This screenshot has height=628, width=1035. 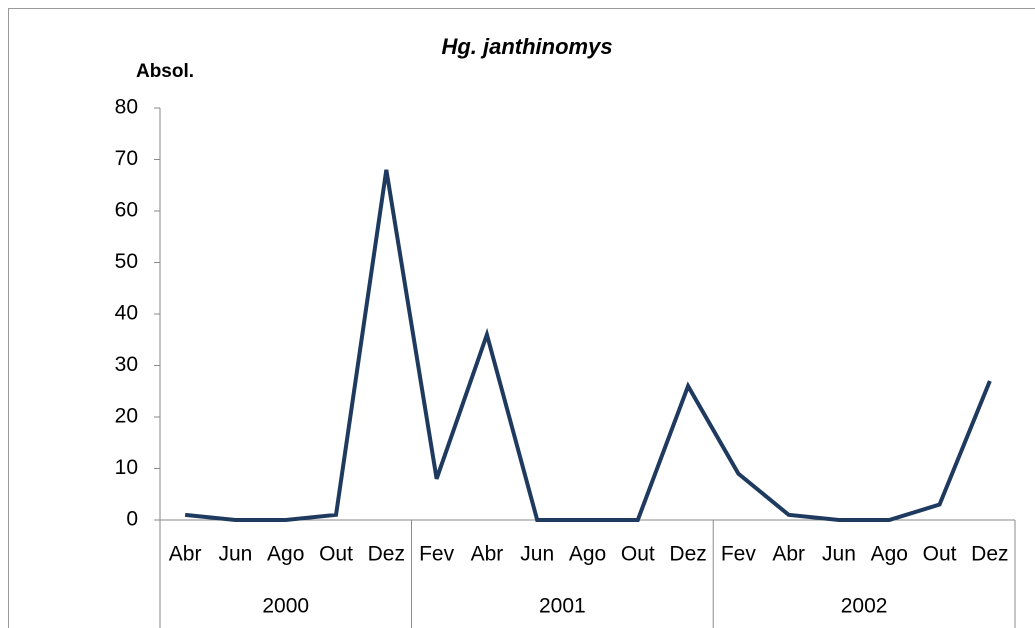 What do you see at coordinates (562, 606) in the screenshot?
I see `group-label: 2001` at bounding box center [562, 606].